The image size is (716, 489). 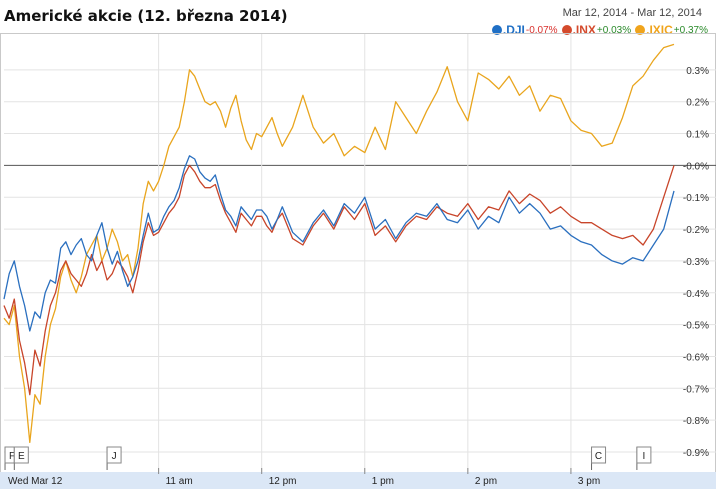 I want to click on y-tick-label: -0.8%, so click(x=696, y=421).